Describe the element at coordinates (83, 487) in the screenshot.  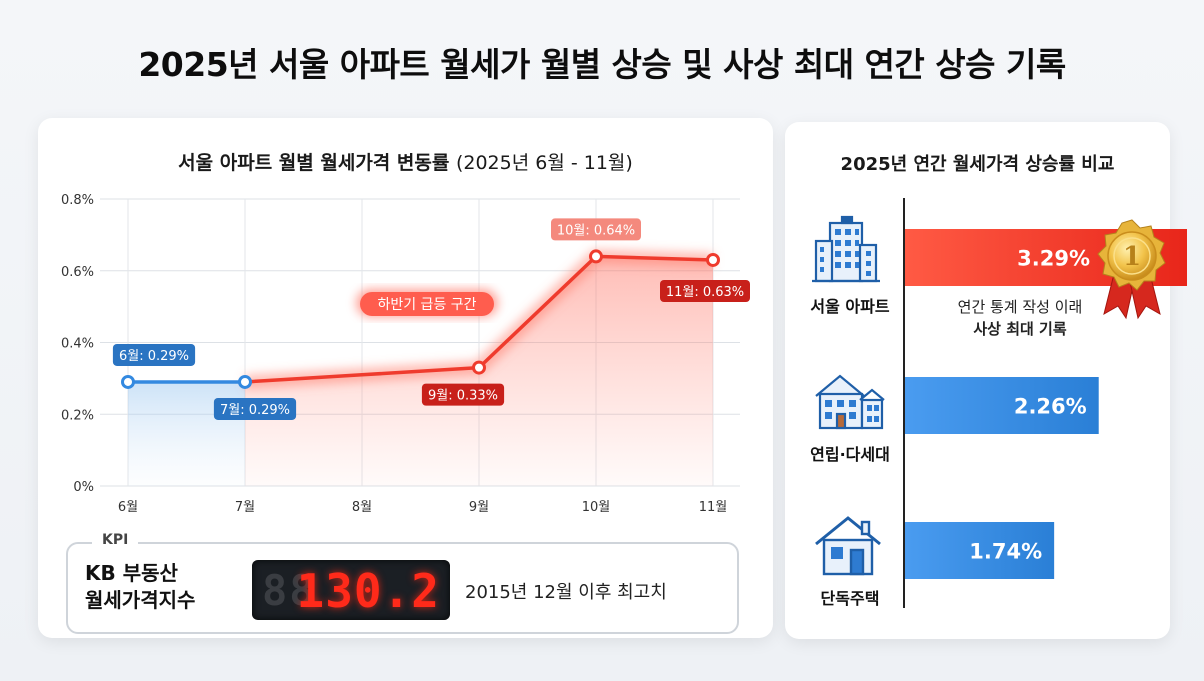
I see `y-tick-label: 0%` at that location.